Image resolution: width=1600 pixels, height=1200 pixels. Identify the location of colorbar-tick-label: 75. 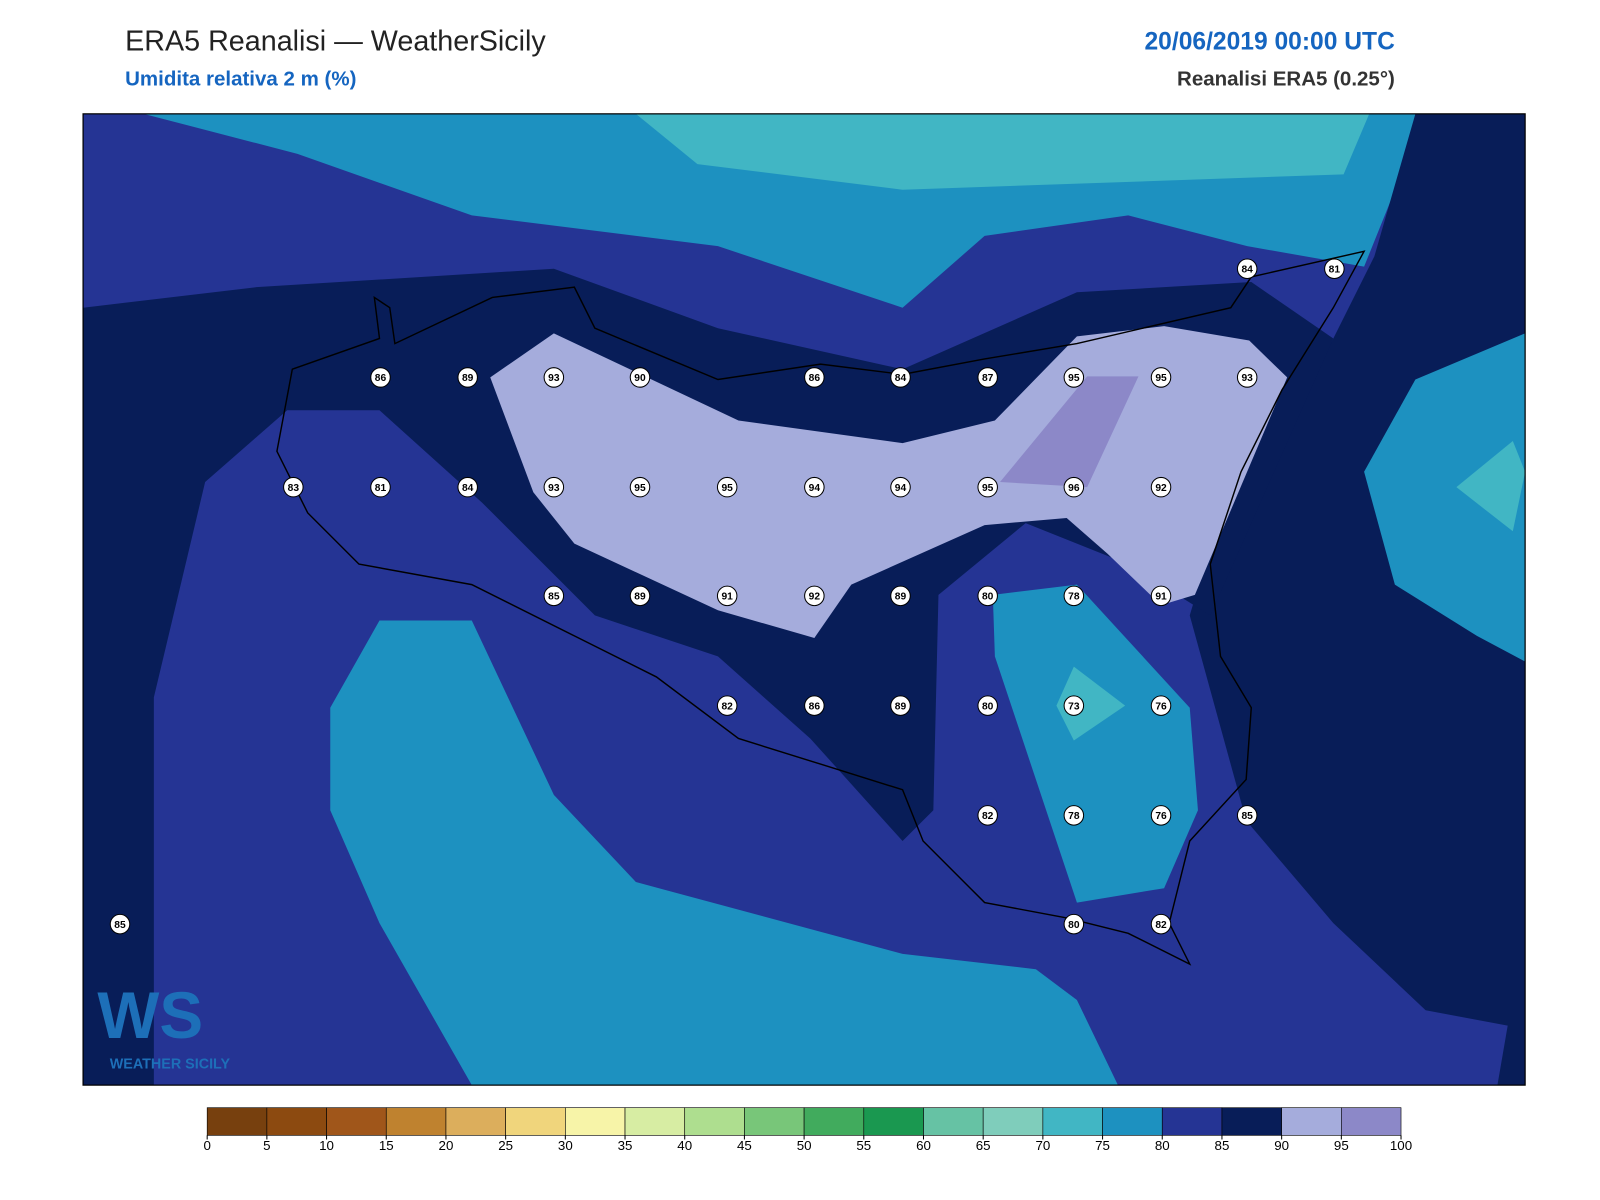
(1102, 1145).